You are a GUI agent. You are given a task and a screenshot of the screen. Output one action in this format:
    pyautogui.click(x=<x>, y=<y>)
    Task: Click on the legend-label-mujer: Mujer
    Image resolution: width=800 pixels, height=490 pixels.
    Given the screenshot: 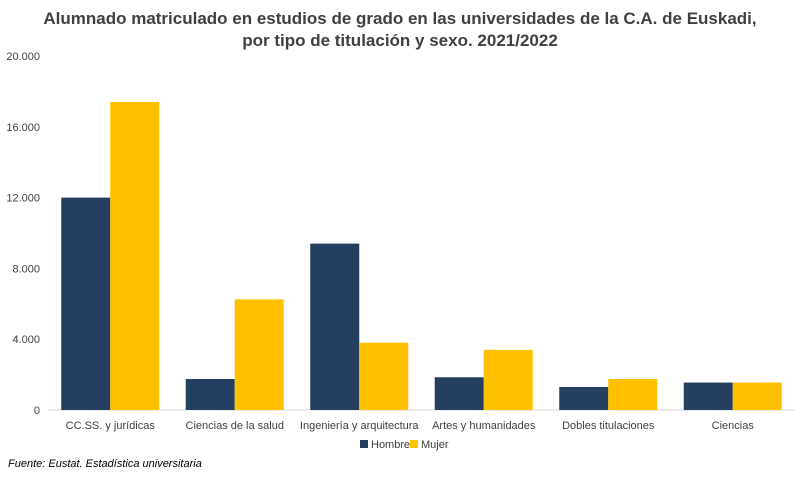 What is the action you would take?
    pyautogui.click(x=435, y=445)
    